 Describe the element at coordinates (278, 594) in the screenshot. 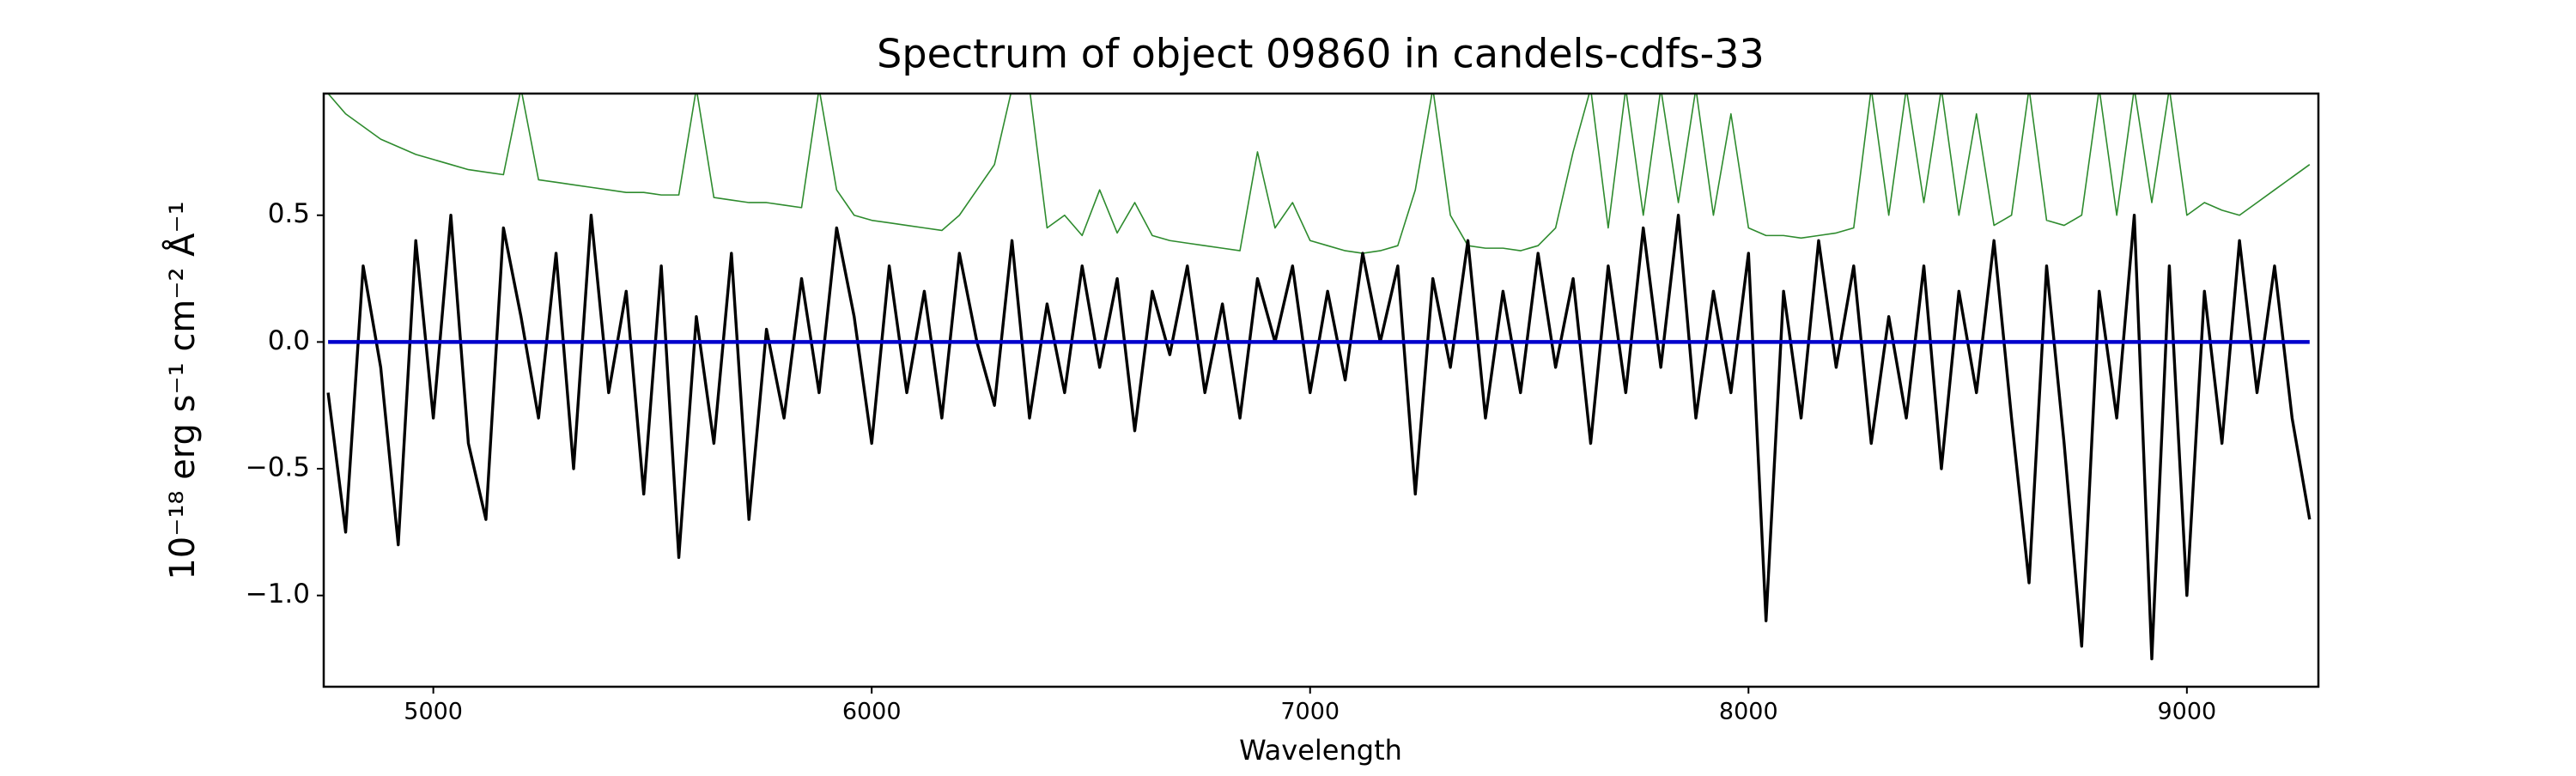

I see `y-tick-label: −1.0` at that location.